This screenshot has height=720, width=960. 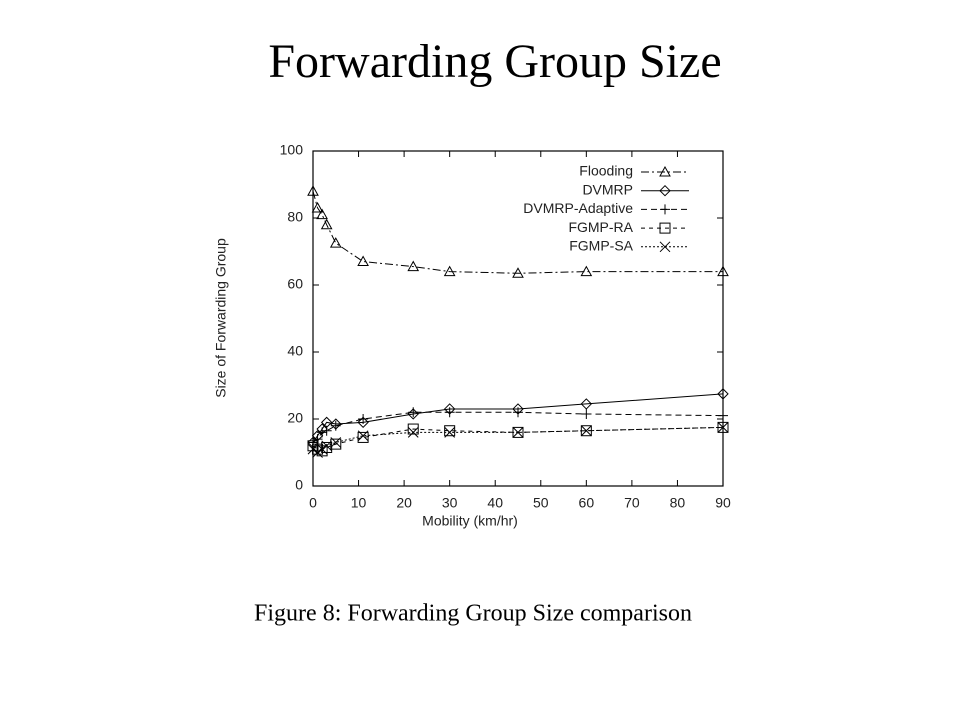 I want to click on y-tick-label: 60, so click(x=295, y=284).